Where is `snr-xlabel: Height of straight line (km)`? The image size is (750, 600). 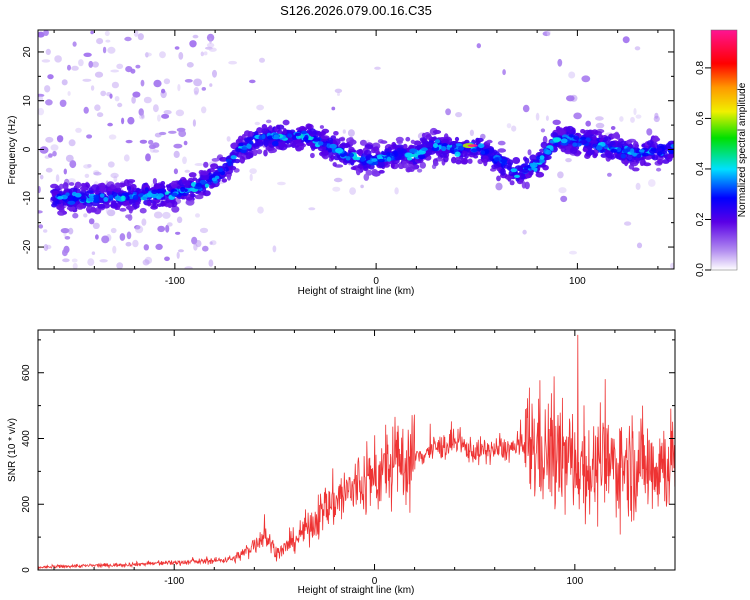
snr-xlabel: Height of straight line (km) is located at coordinates (356, 590).